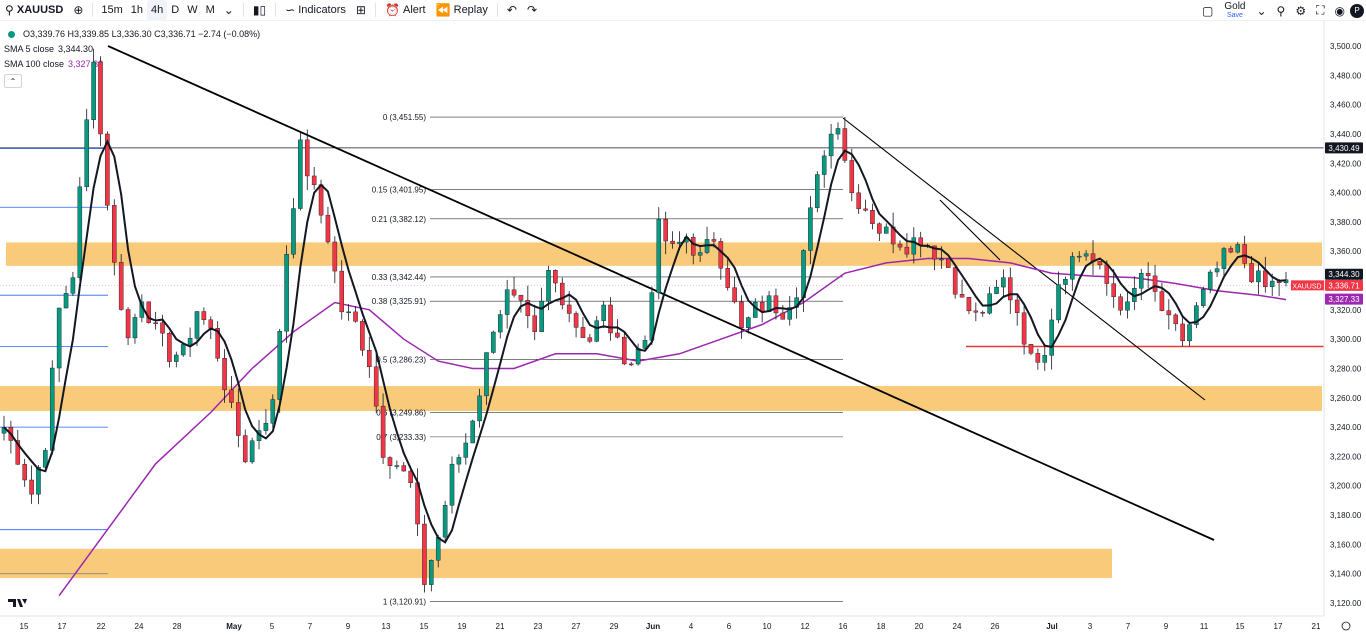 The width and height of the screenshot is (1366, 634). Describe the element at coordinates (1306, 286) in the screenshot. I see `symbol-tag-text: XAUUSD` at that location.